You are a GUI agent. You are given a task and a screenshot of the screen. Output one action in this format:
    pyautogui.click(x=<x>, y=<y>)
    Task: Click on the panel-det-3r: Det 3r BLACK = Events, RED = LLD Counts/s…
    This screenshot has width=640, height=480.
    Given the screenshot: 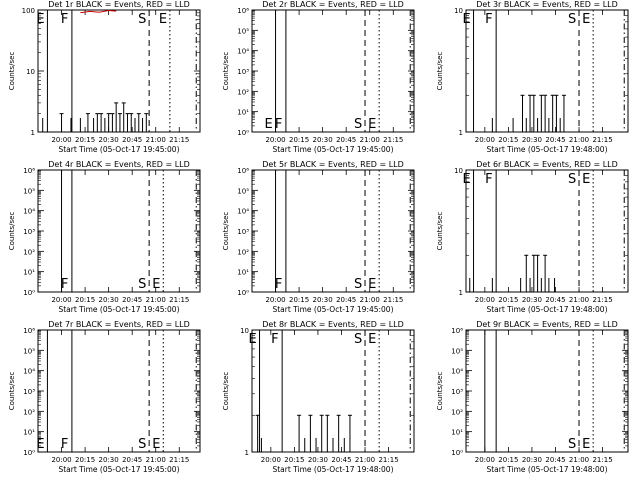 What is the action you would take?
    pyautogui.click(x=532, y=77)
    